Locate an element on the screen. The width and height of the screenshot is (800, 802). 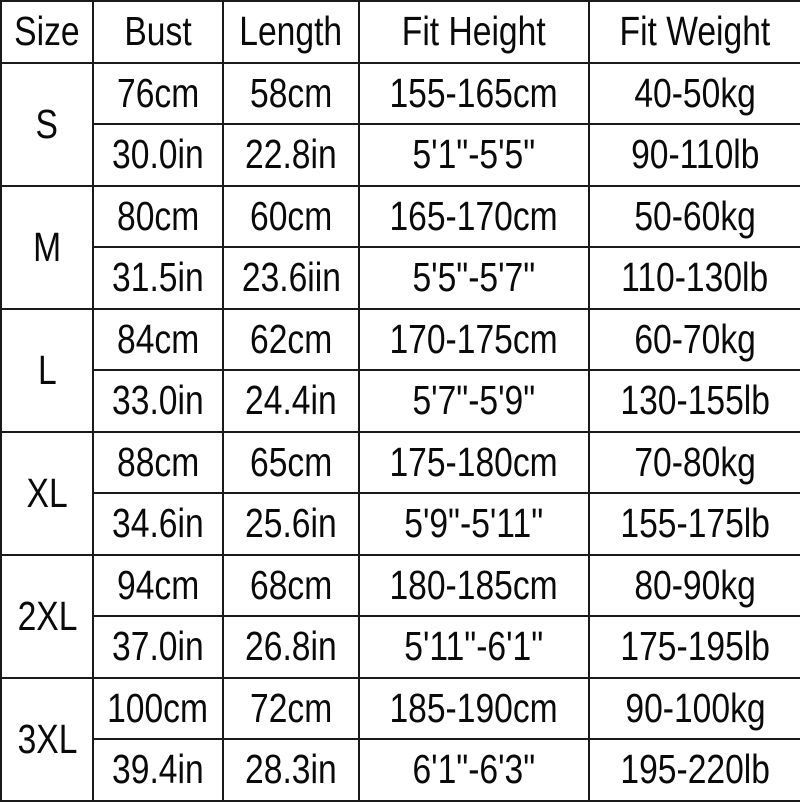
measurement-value: 6'1"-6'3" is located at coordinates (474, 769).